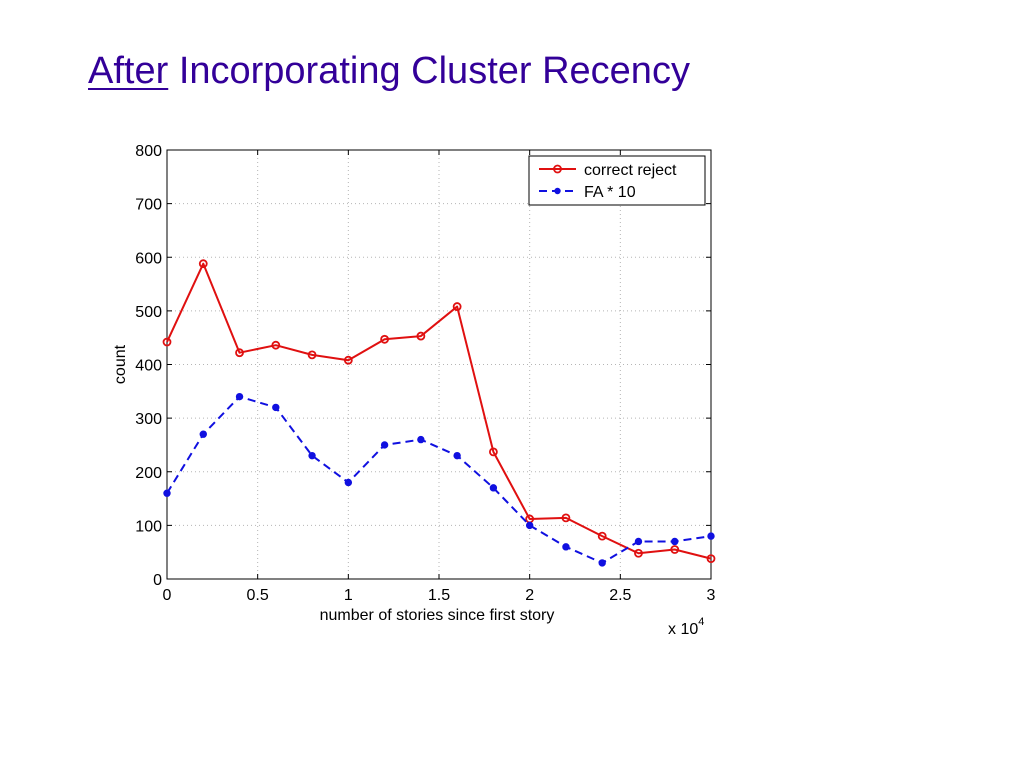 This screenshot has width=1024, height=768. I want to click on title-prefix: After, so click(128, 71).